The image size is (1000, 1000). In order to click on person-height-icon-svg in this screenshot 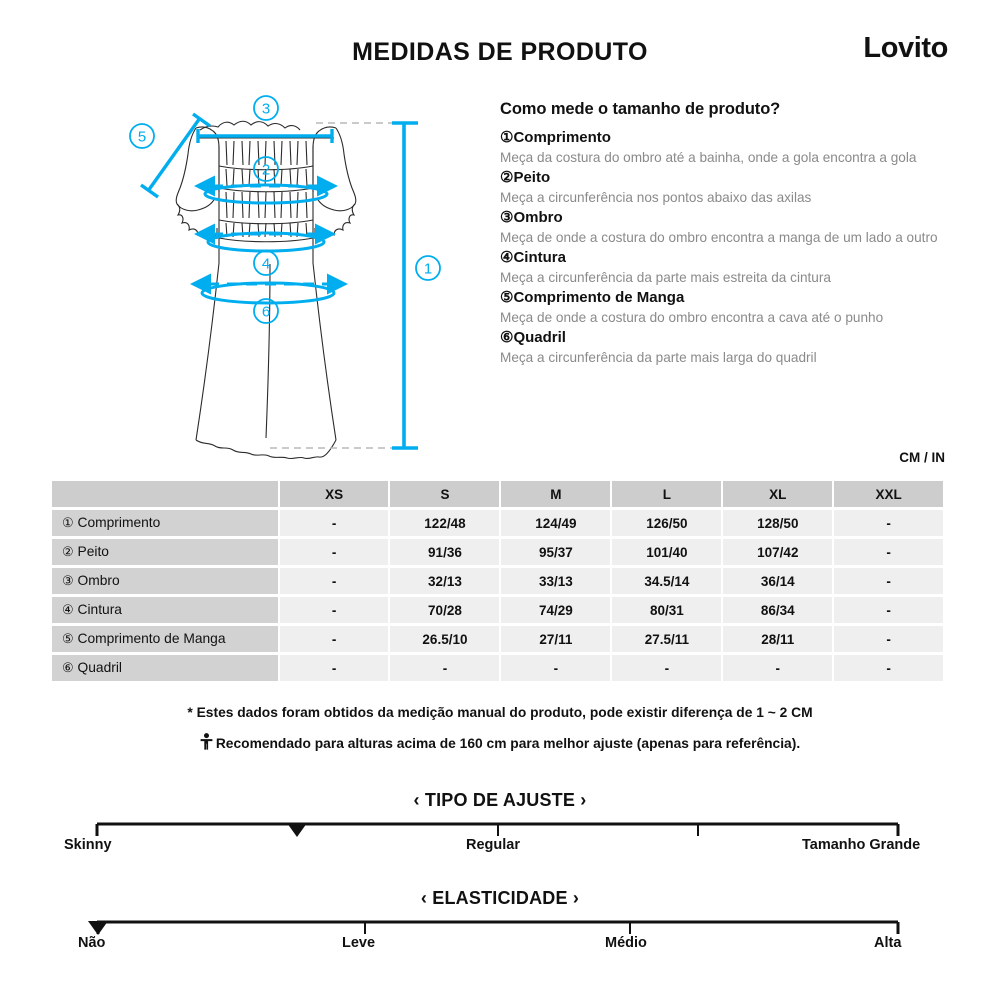, I will do `click(206, 741)`.